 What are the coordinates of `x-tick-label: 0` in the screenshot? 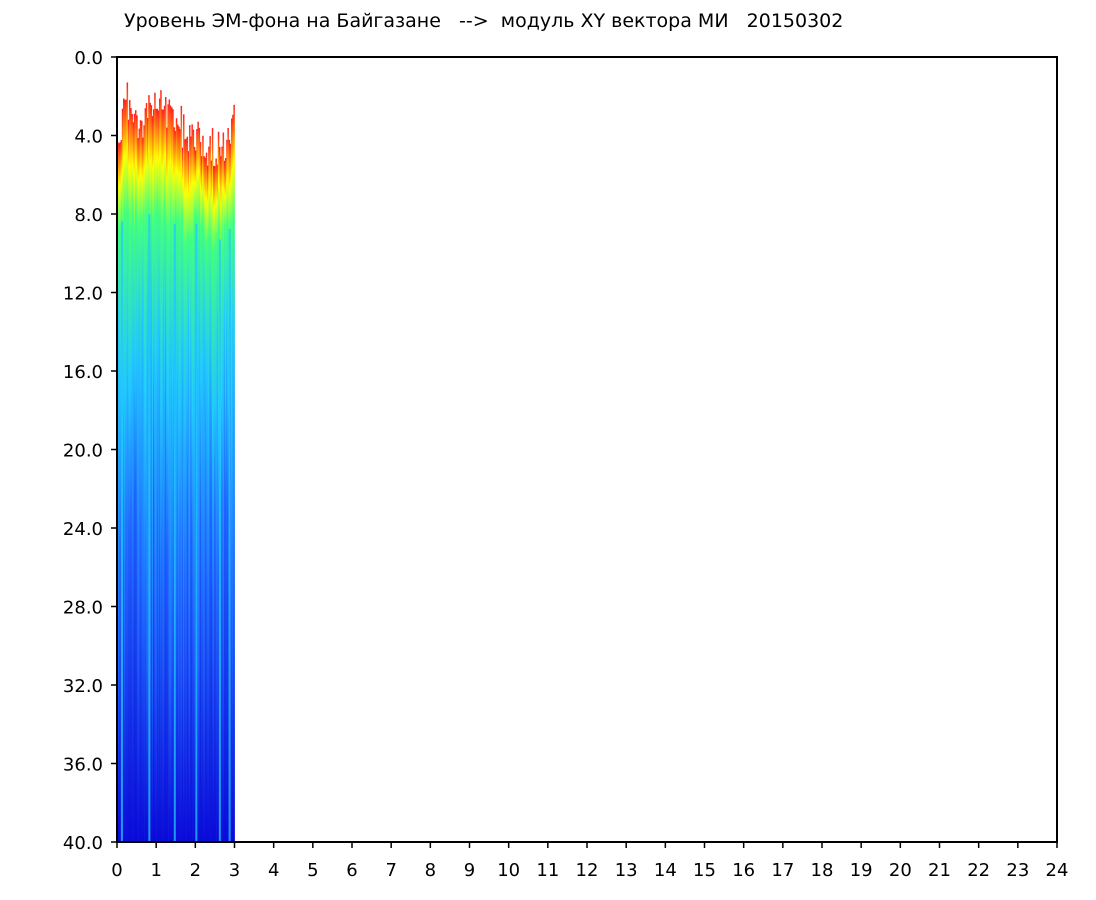 It's located at (116, 870).